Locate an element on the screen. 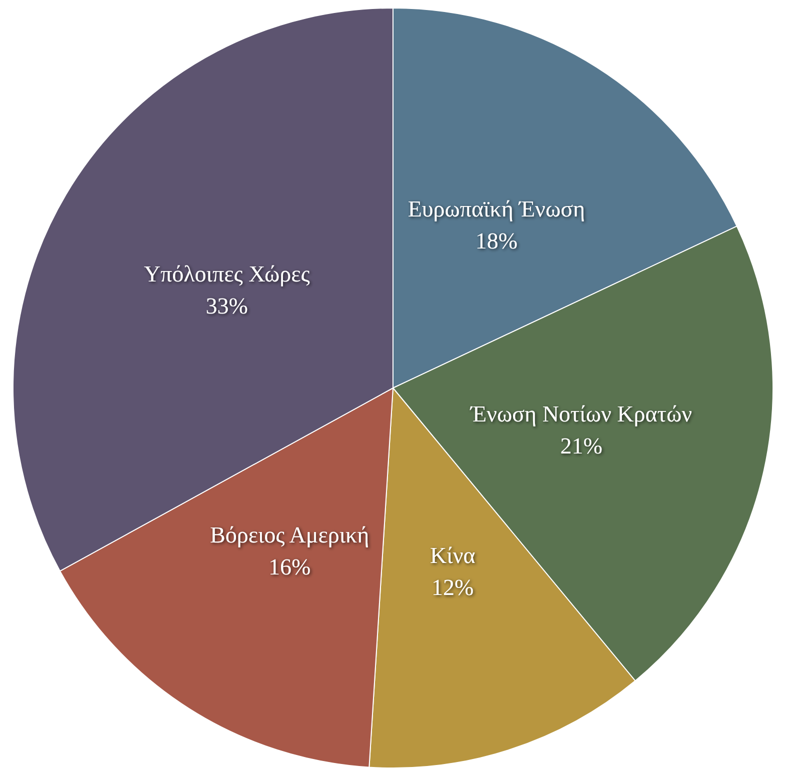  slice-label: Βόρειος Αμερική is located at coordinates (290, 535).